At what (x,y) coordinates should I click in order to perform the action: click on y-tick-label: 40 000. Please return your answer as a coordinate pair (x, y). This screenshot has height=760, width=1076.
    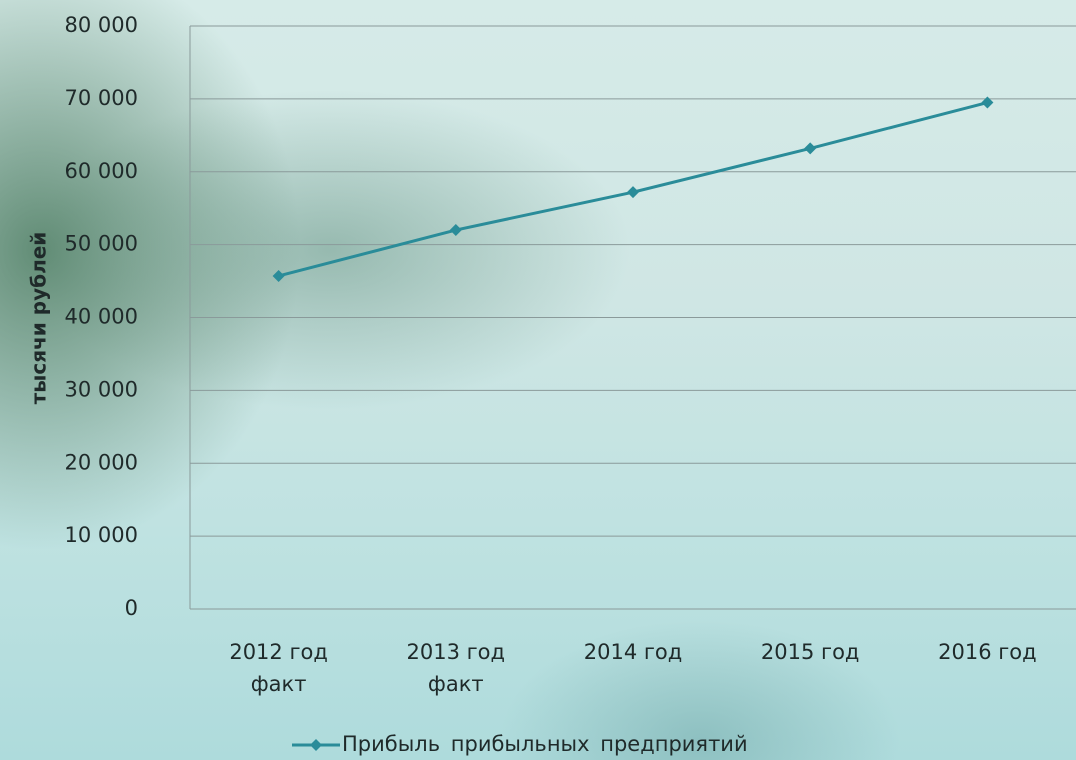
    Looking at the image, I should click on (101, 317).